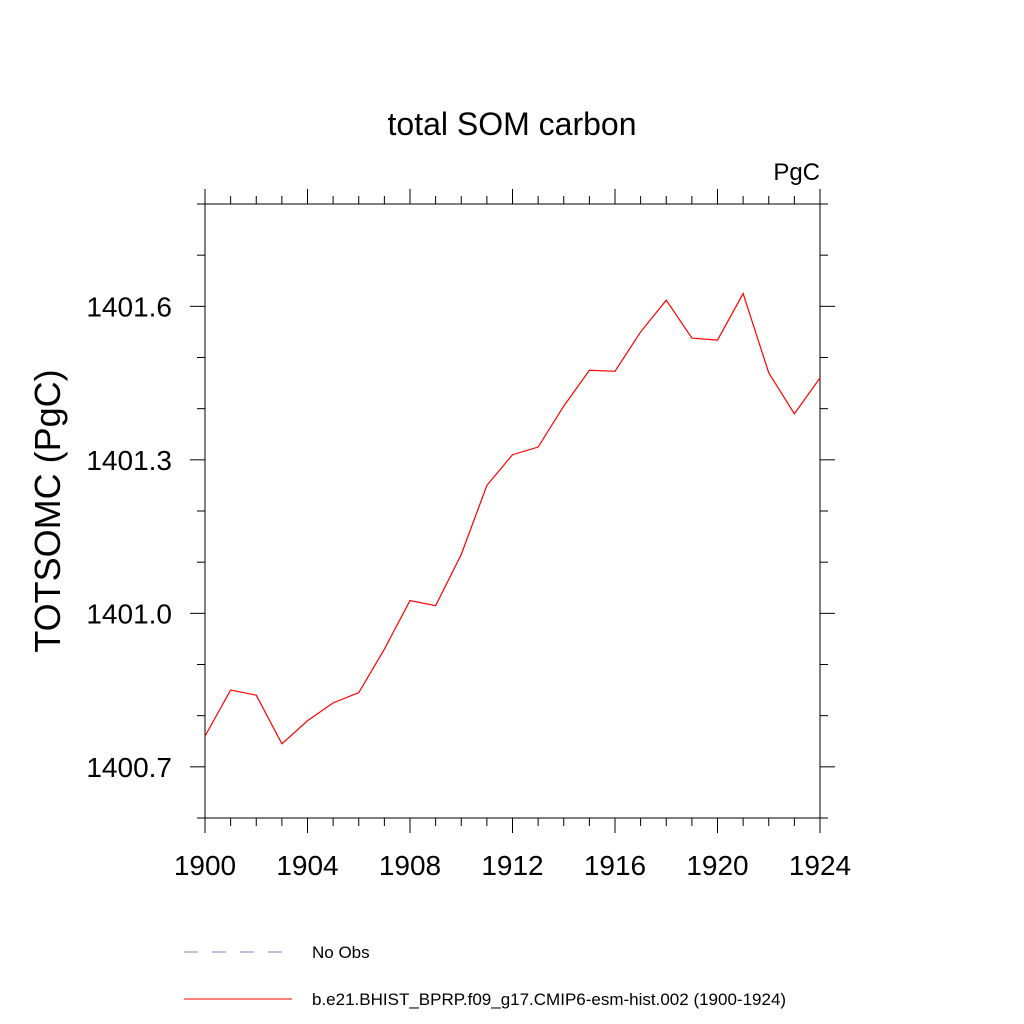 This screenshot has height=1024, width=1024. Describe the element at coordinates (129, 613) in the screenshot. I see `y-tick-label: 1401.0` at that location.